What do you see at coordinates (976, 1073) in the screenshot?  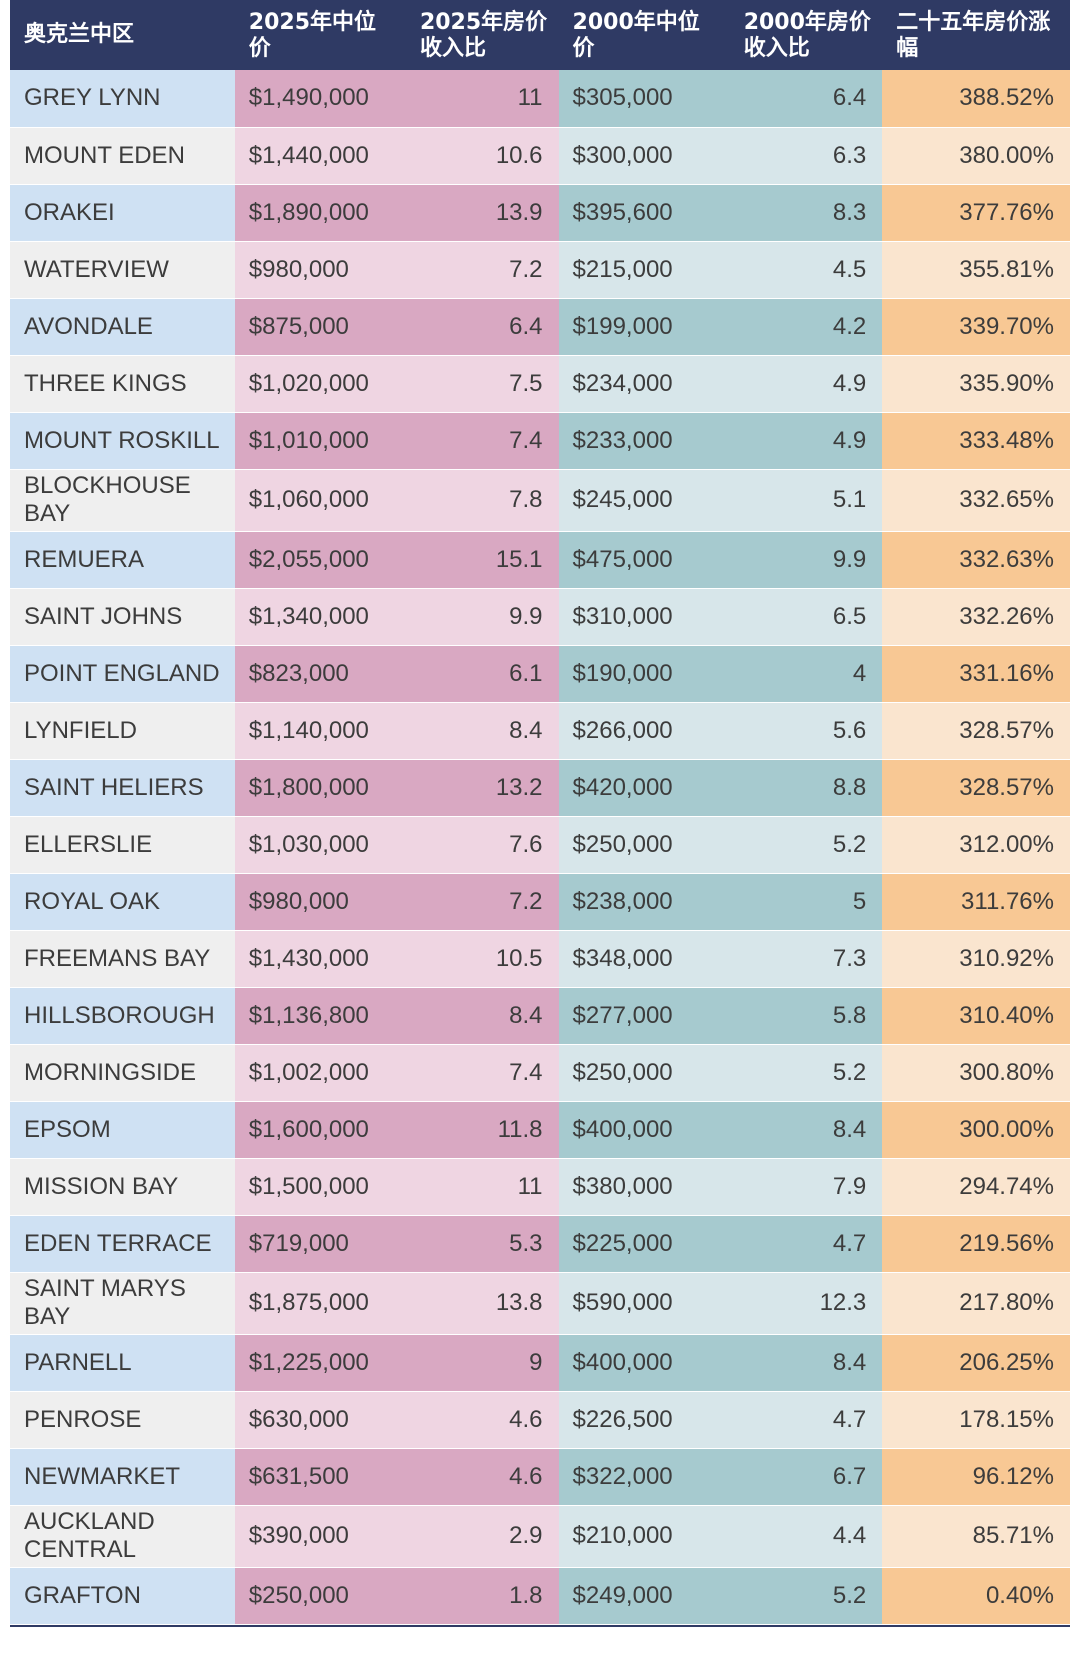 I see `cell-growth-25y: 300.80%` at bounding box center [976, 1073].